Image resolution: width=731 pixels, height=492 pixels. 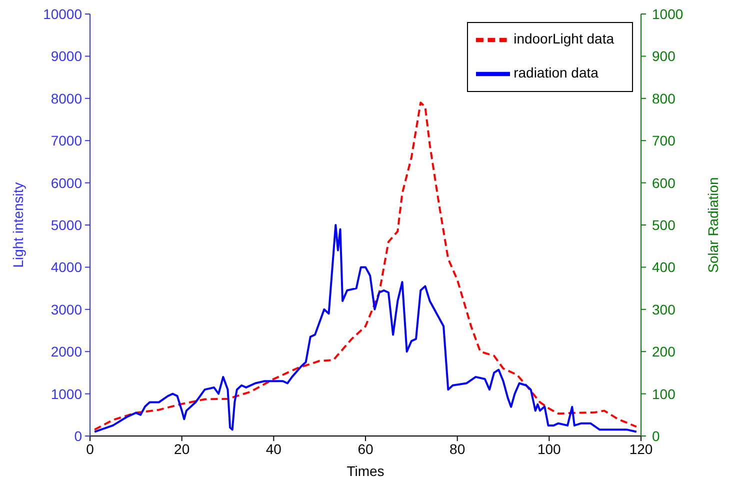 What do you see at coordinates (664, 98) in the screenshot?
I see `y2-tick-label: 800` at bounding box center [664, 98].